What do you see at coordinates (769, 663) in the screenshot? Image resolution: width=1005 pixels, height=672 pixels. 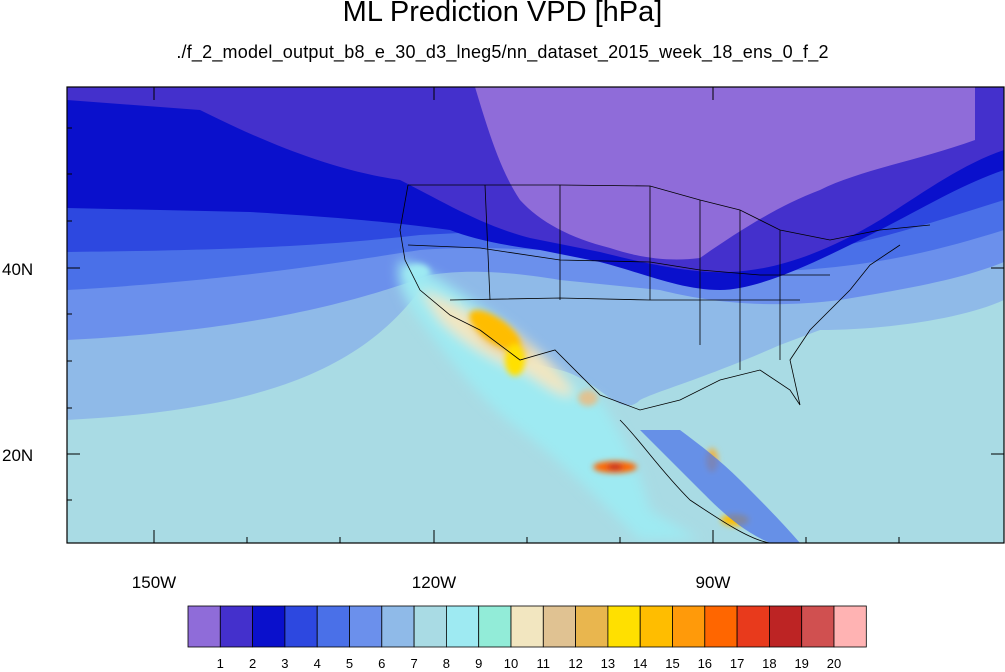 I see `colorbar-label: 18` at bounding box center [769, 663].